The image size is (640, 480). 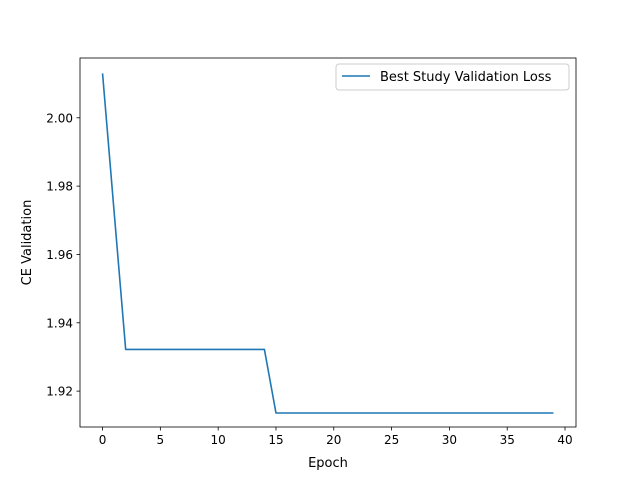 I want to click on x-axis-label: Epoch, so click(x=328, y=463).